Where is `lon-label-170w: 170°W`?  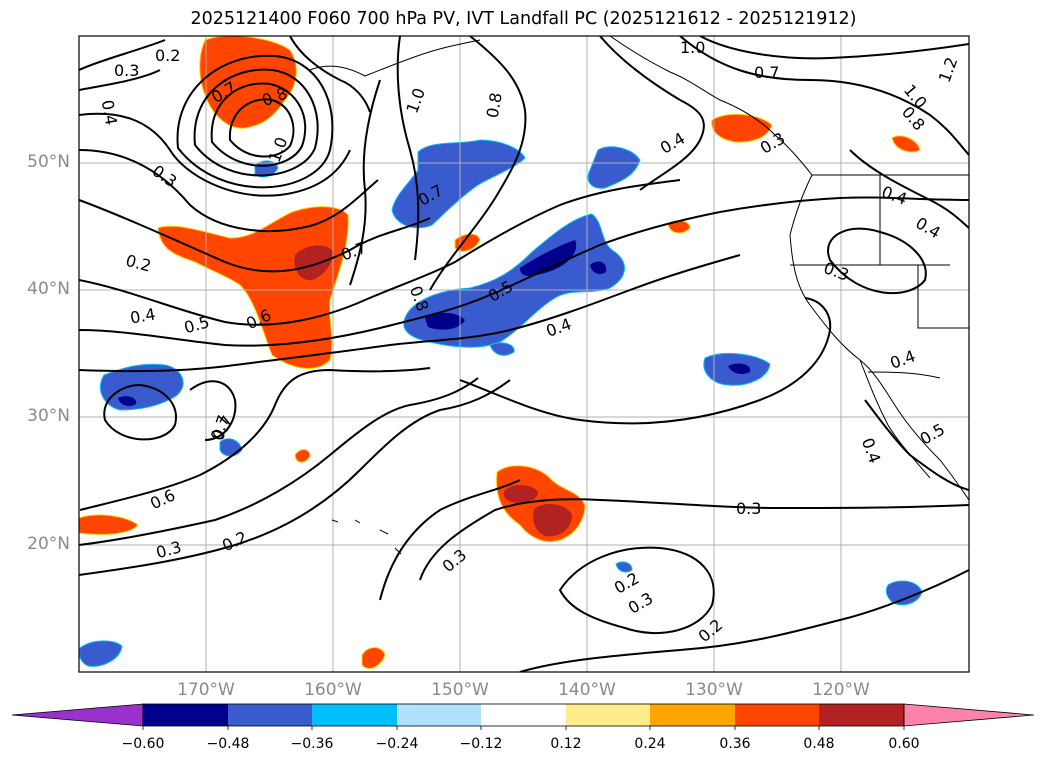
lon-label-170w: 170°W is located at coordinates (206, 690).